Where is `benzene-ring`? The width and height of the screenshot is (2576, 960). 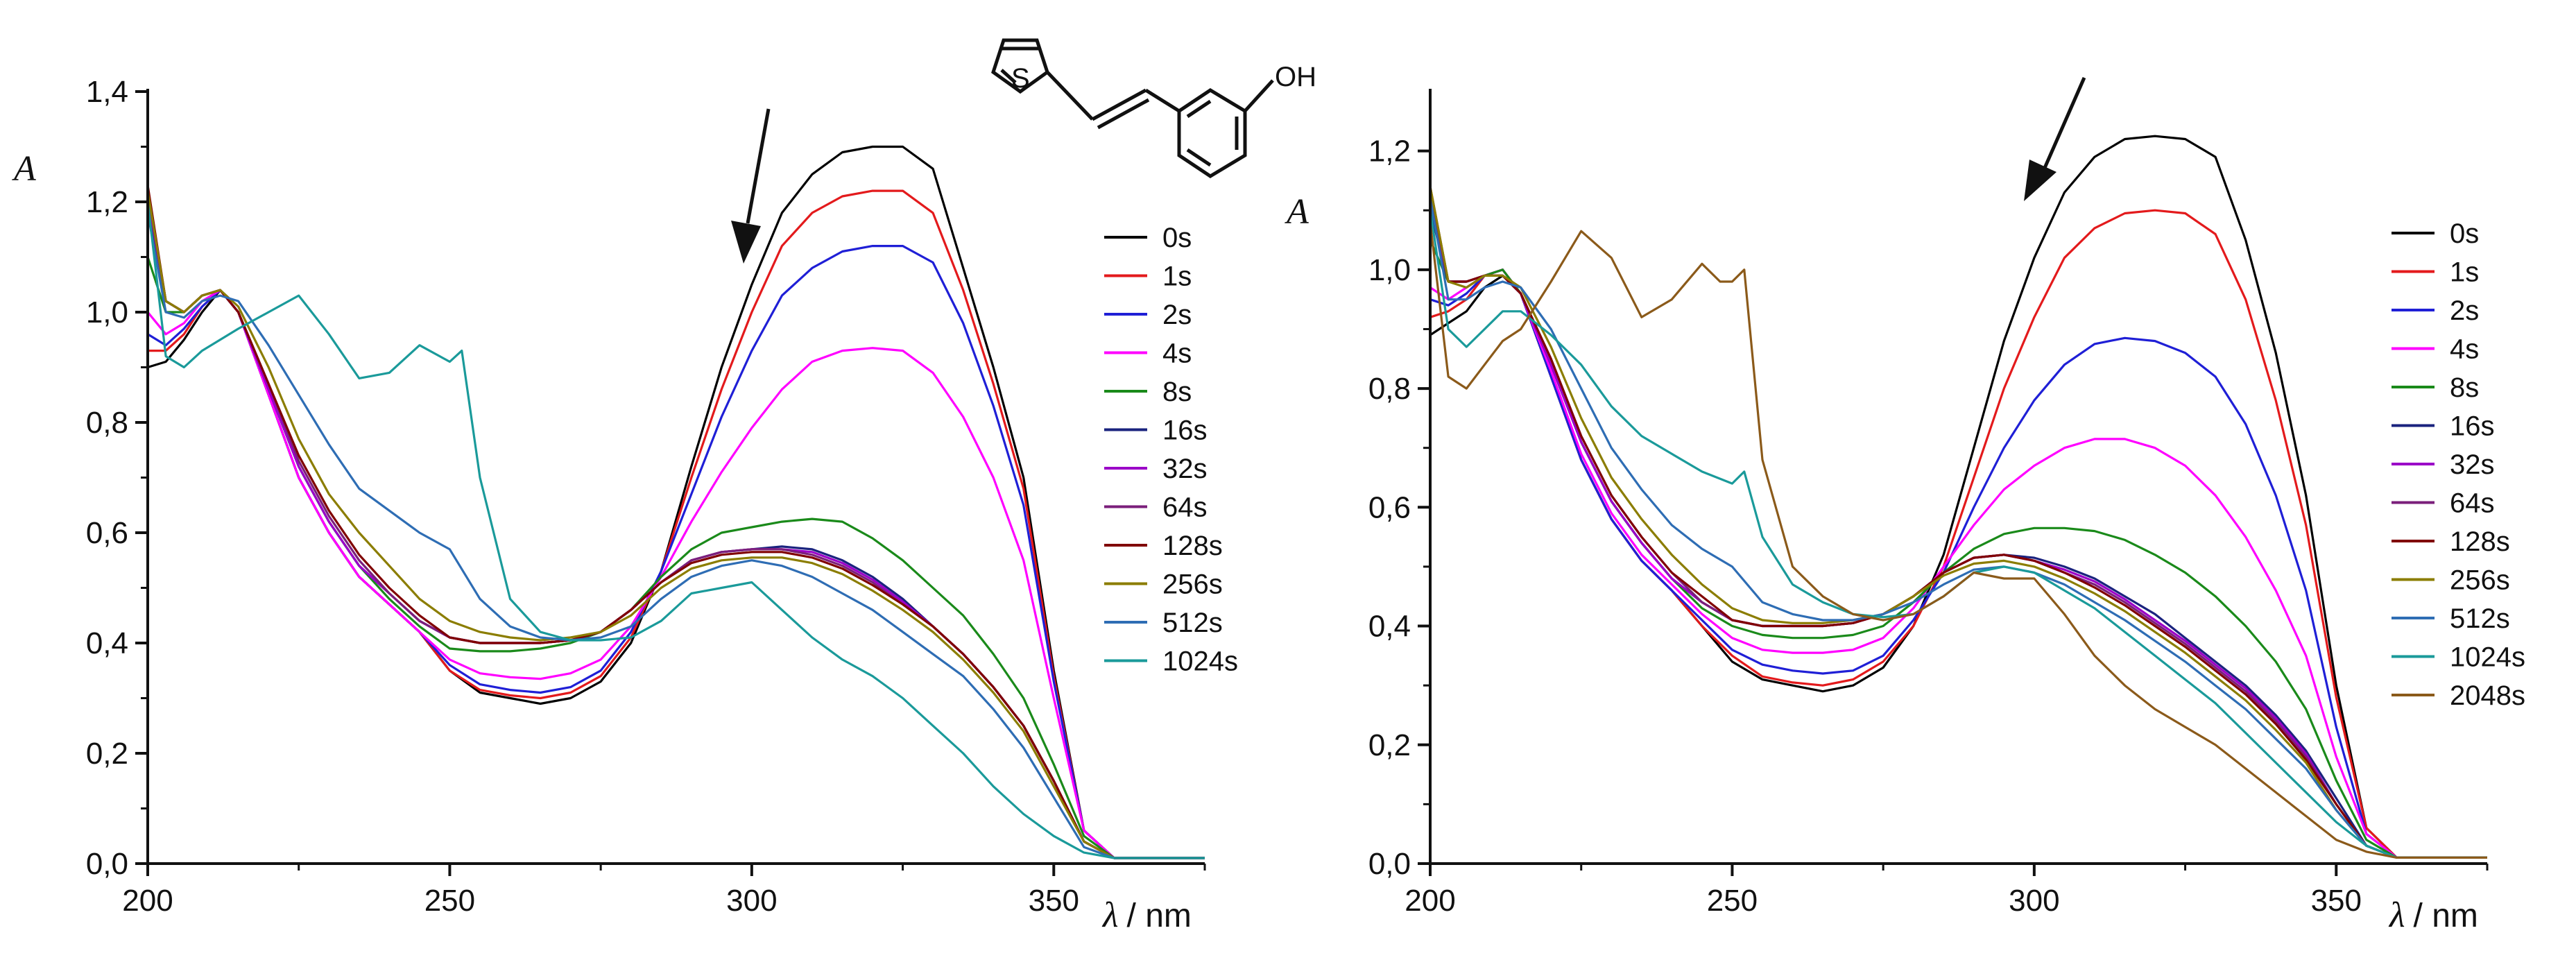
benzene-ring is located at coordinates (1212, 133).